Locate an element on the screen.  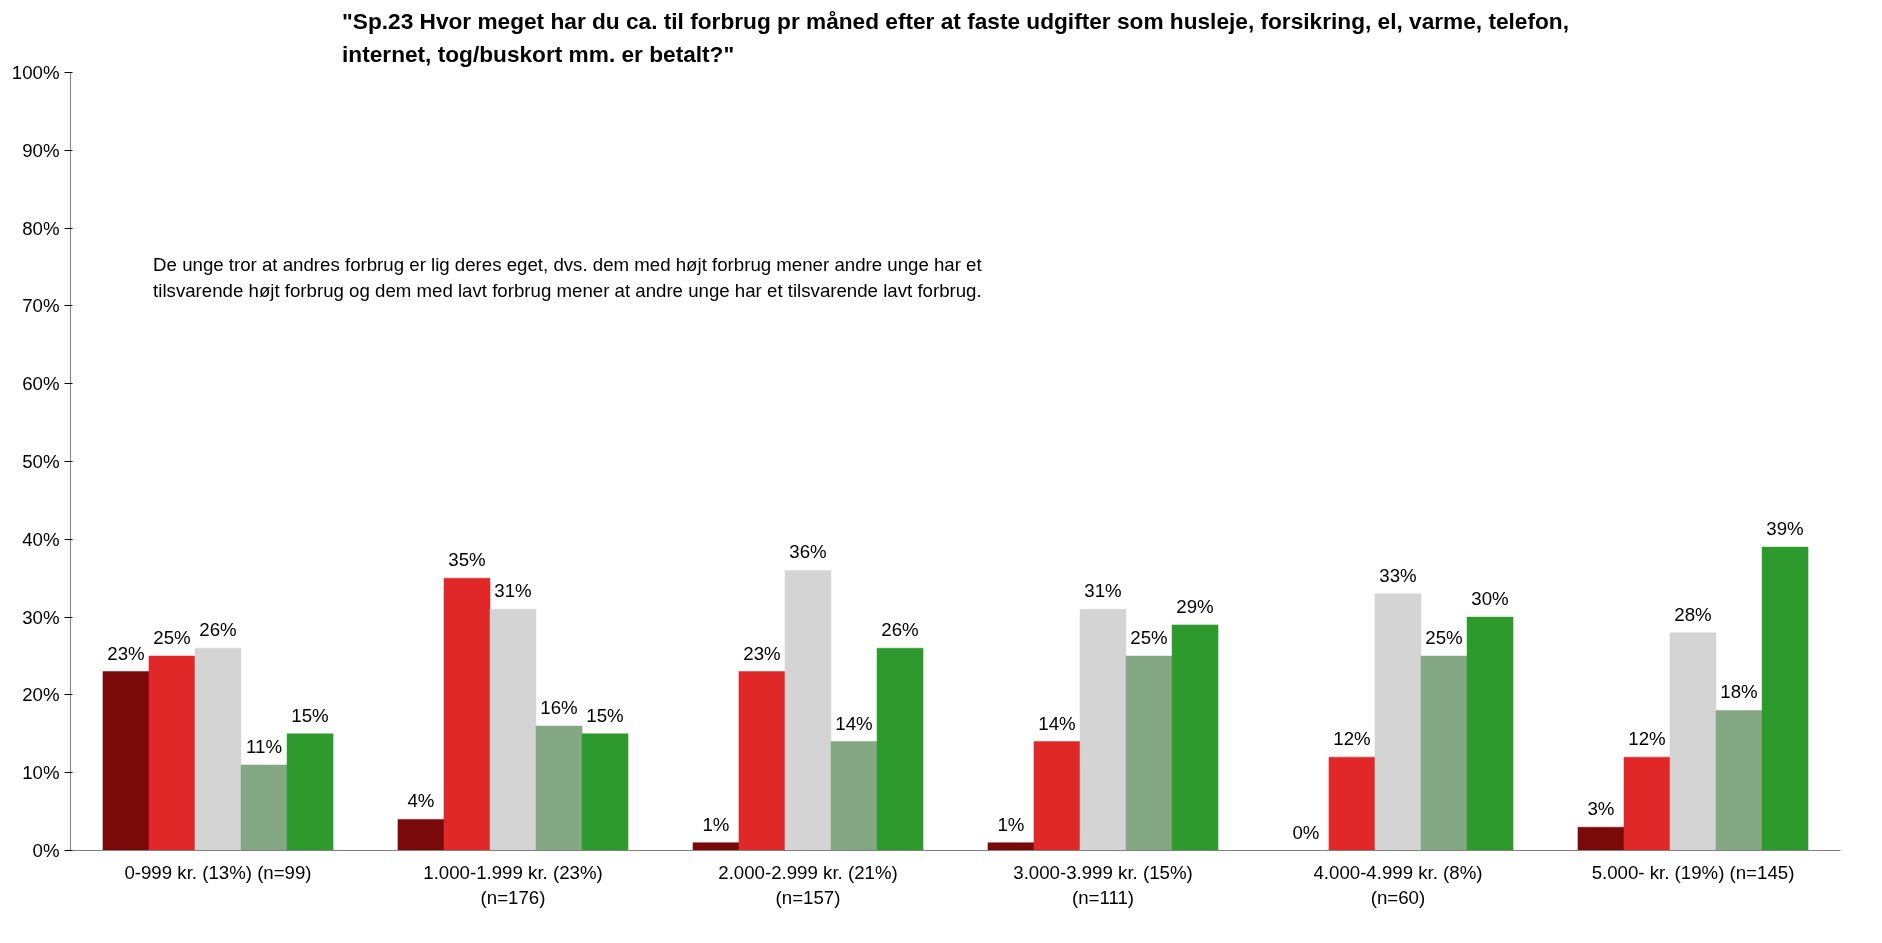
y-tick-label: 50% is located at coordinates (41, 461).